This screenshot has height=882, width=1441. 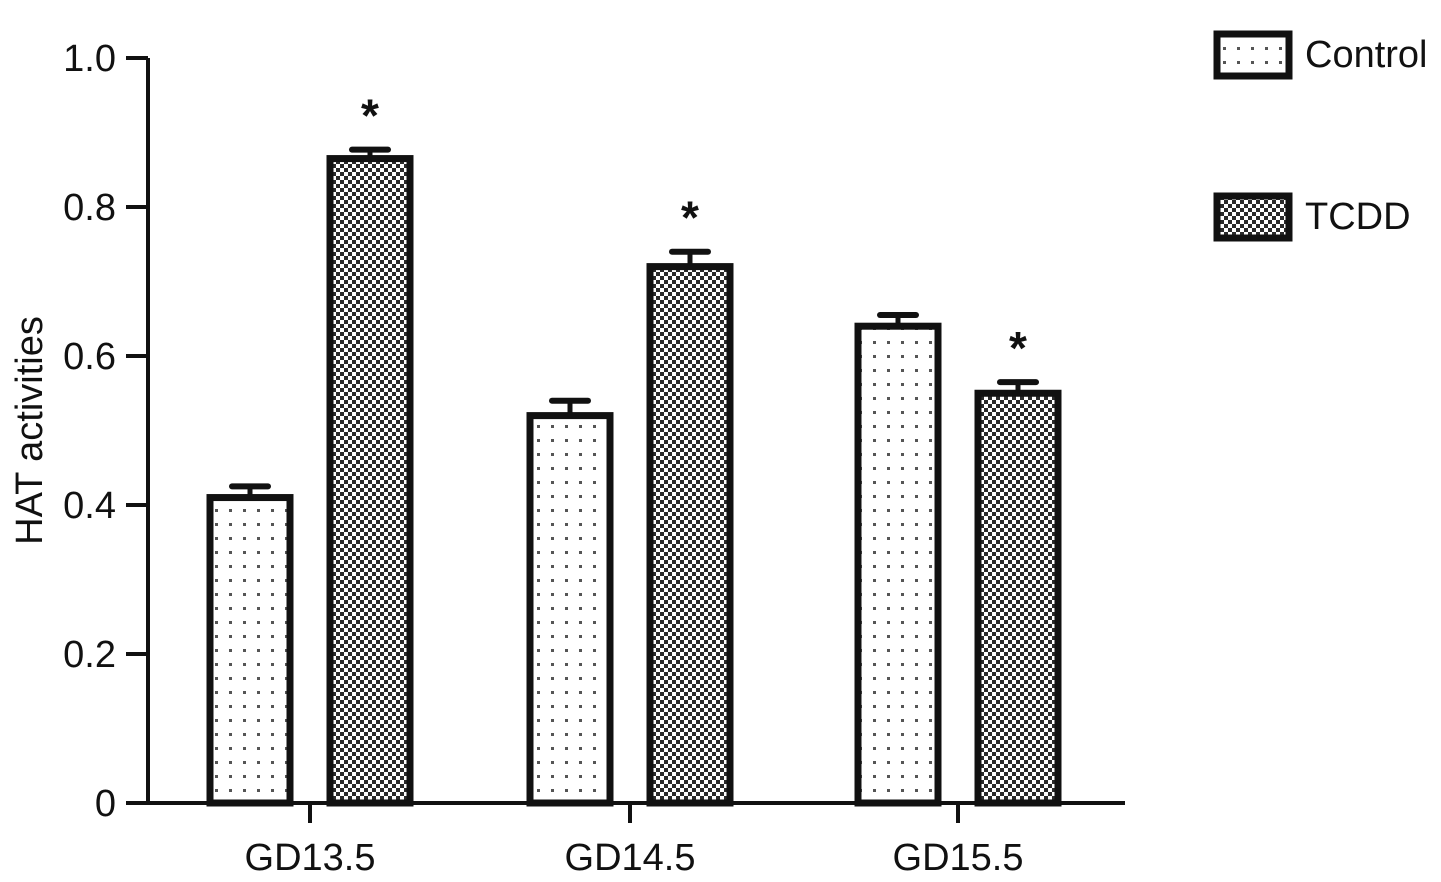 I want to click on legend-swatch-tcdd, so click(x=1253, y=217).